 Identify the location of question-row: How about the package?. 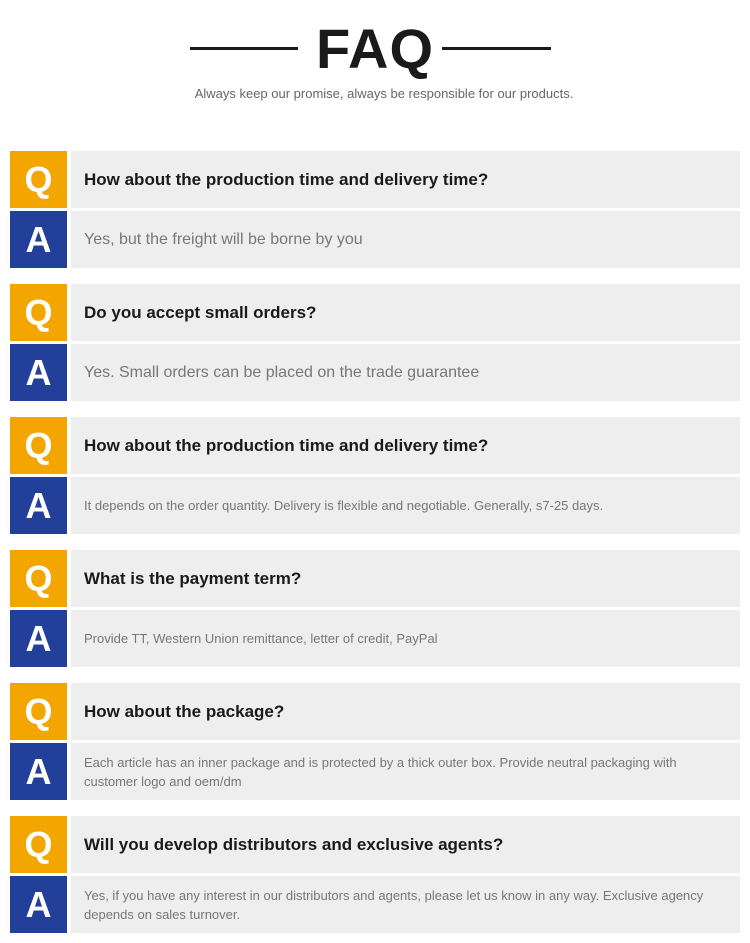
(405, 711).